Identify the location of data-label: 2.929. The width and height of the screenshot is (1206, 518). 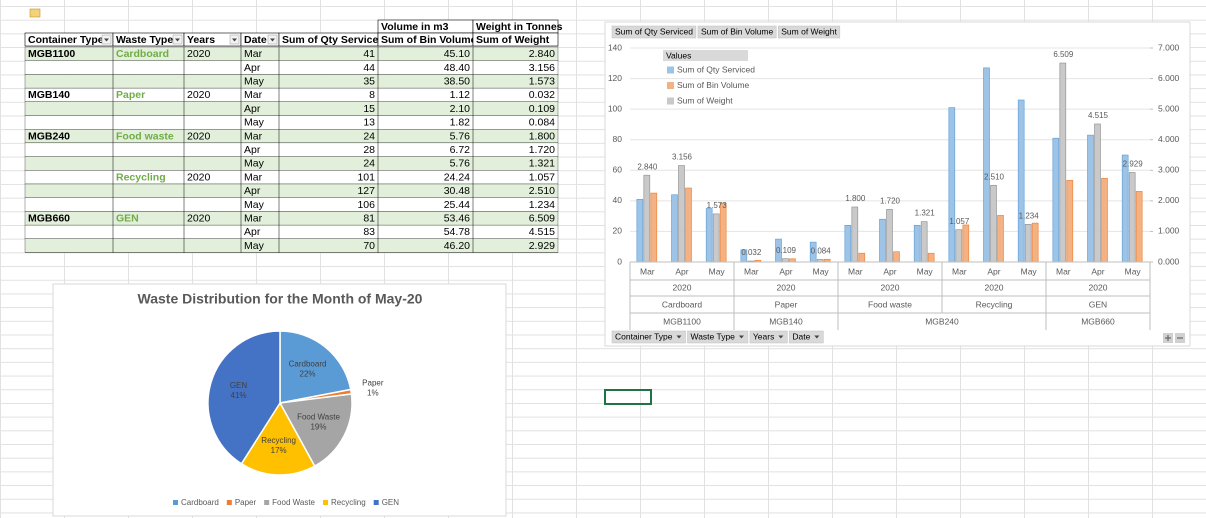
(1133, 164).